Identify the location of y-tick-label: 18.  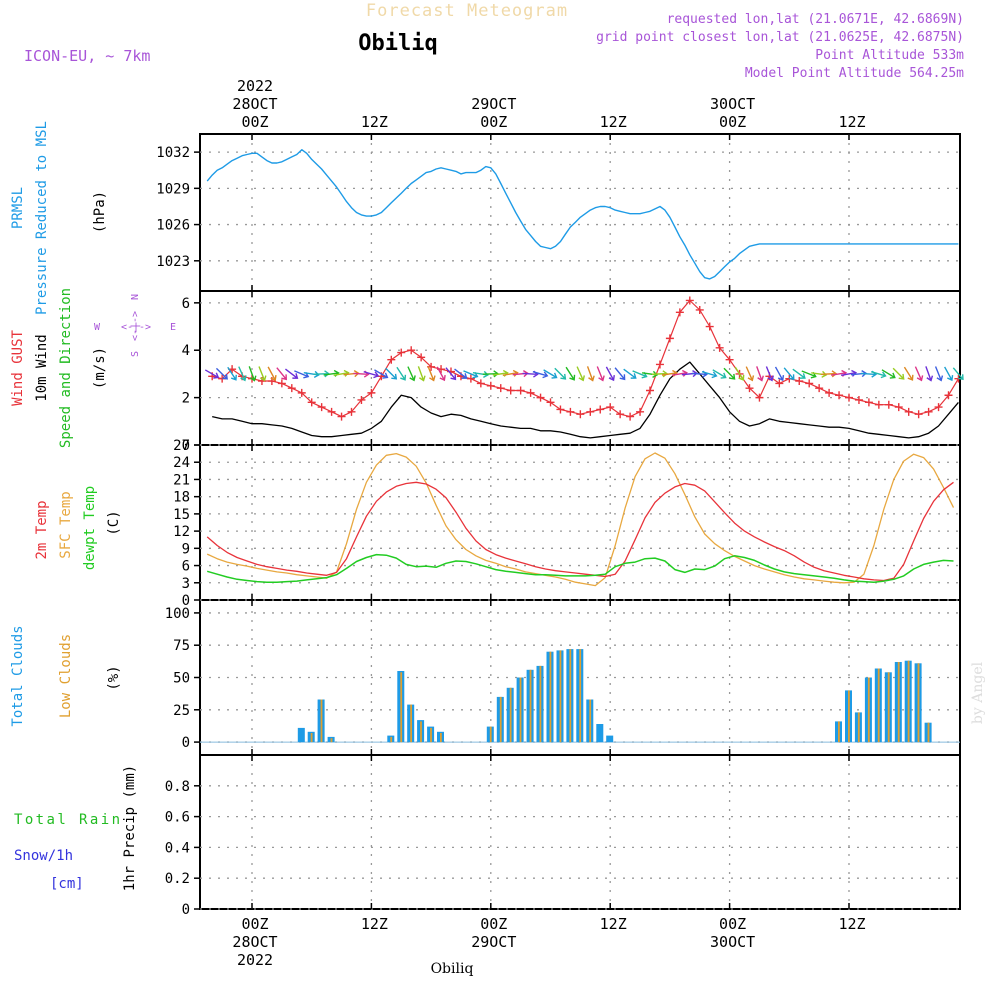
(181, 498).